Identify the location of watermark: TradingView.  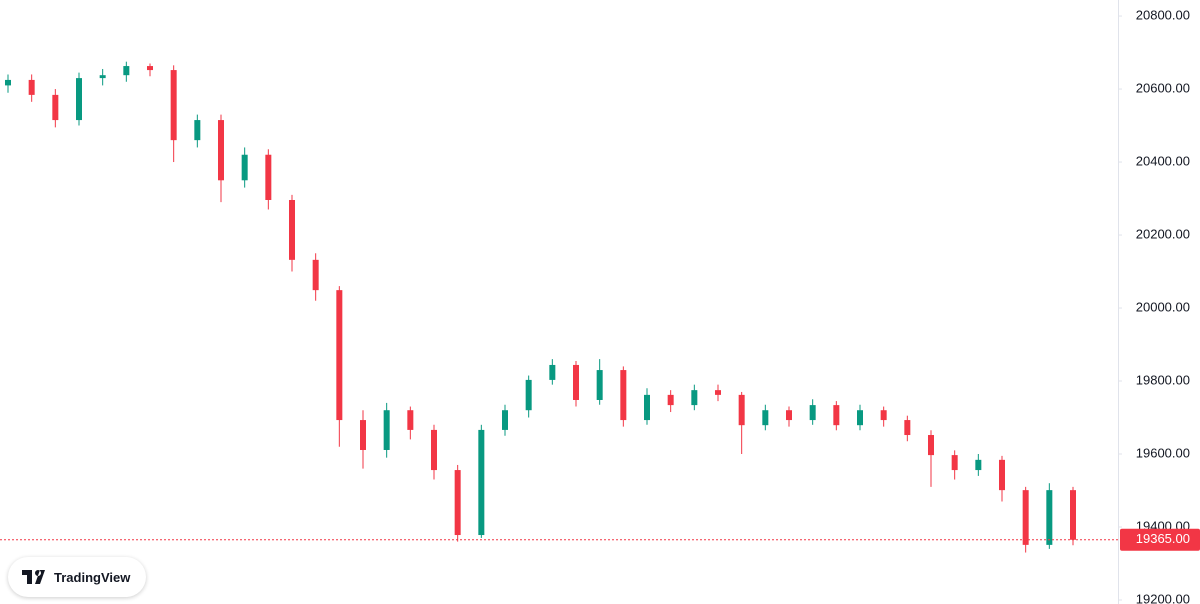
(77, 577).